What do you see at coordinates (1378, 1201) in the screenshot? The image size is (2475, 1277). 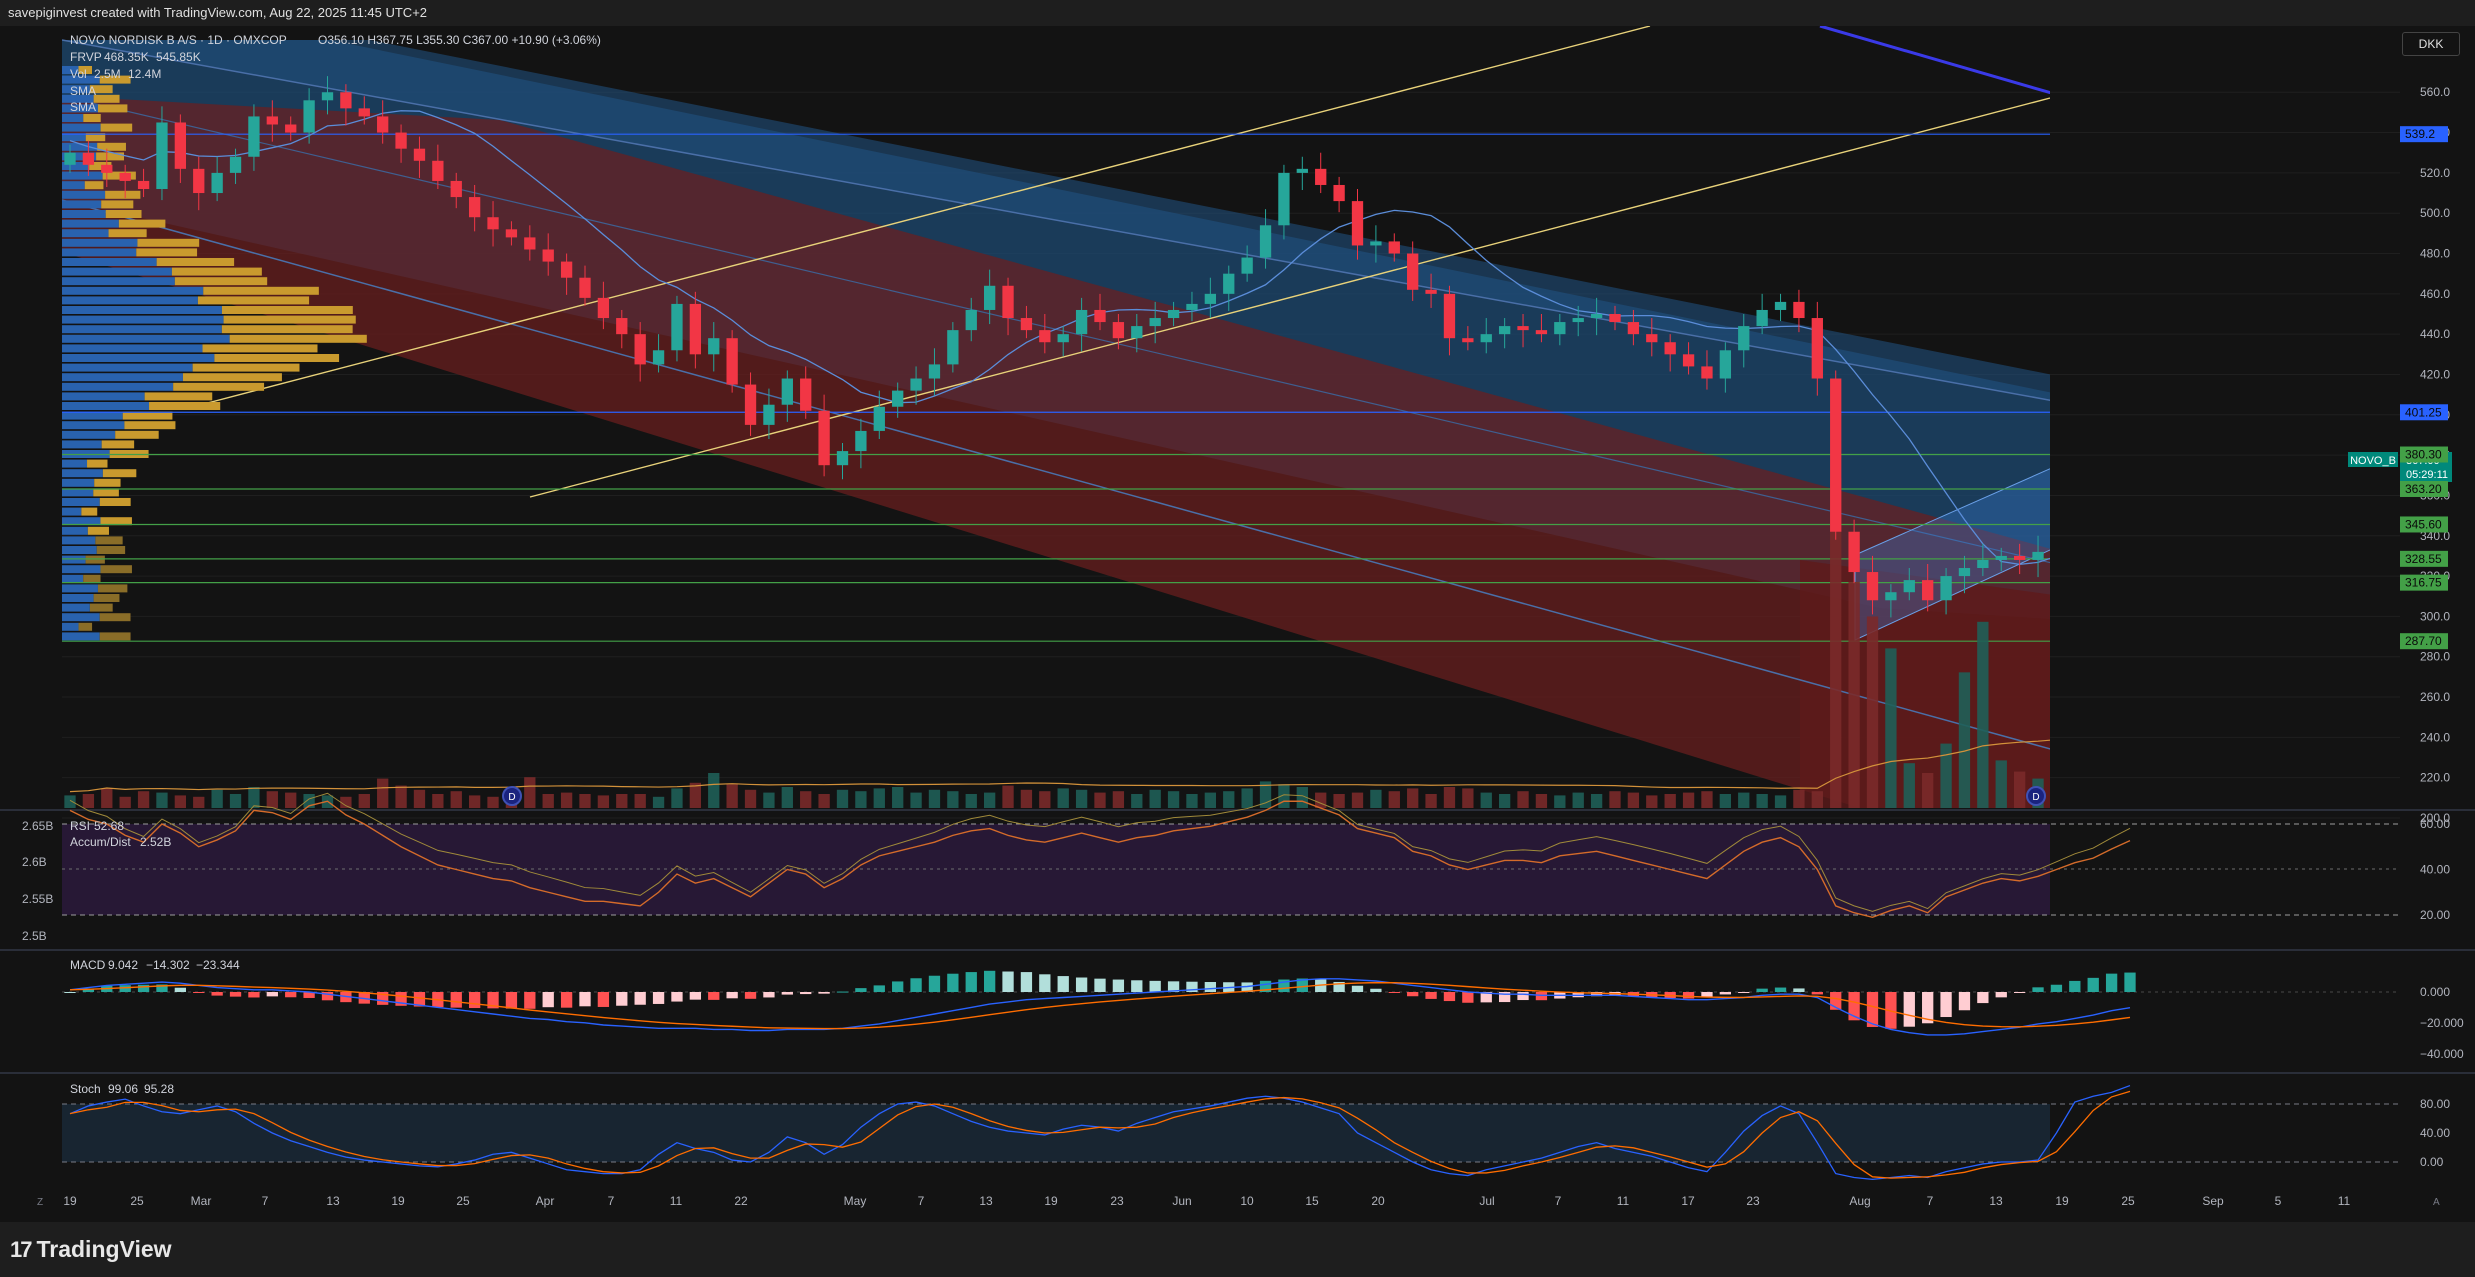 I see `time-tick: 20` at bounding box center [1378, 1201].